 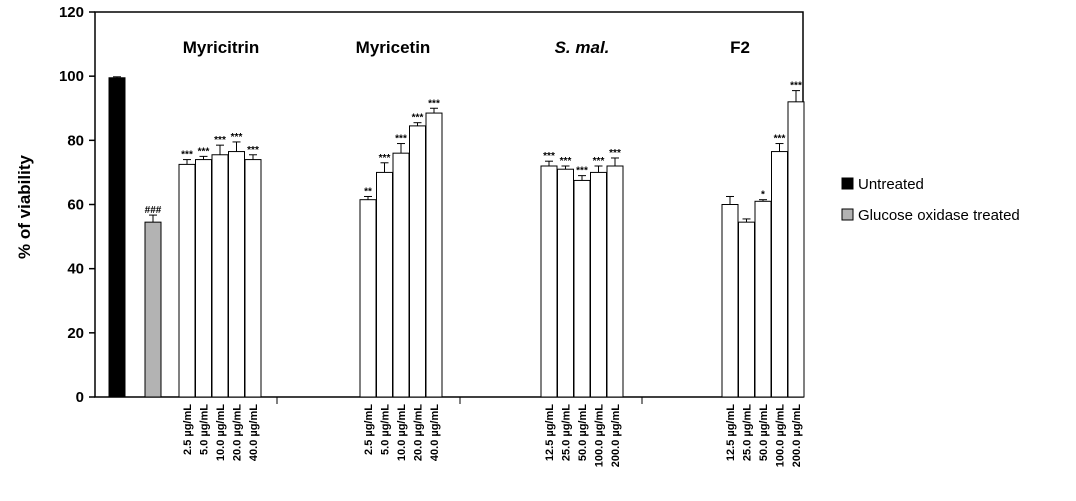 I want to click on group-3-item-5-significance-label: ***, so click(x=615, y=153).